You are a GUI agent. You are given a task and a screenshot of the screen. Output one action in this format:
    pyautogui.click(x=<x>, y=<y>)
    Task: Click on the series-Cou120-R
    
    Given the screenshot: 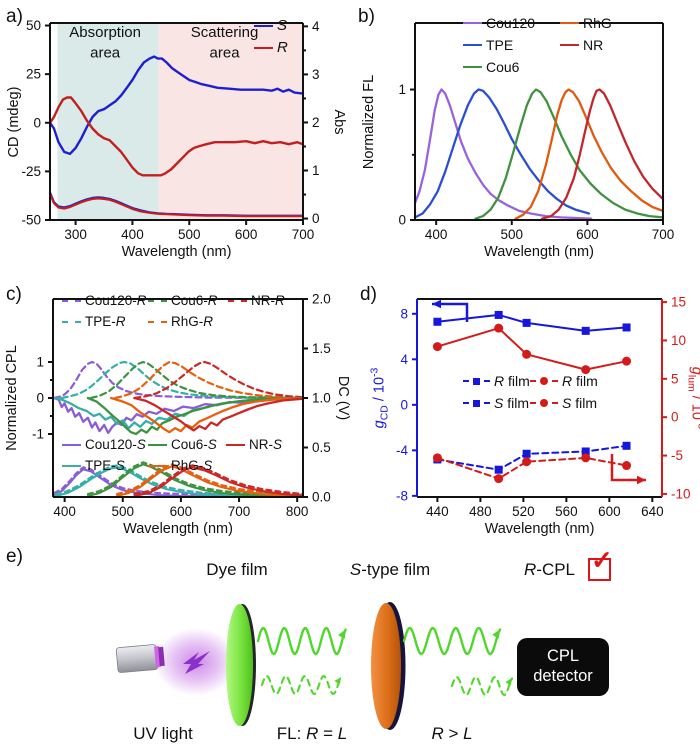 What is the action you would take?
    pyautogui.click(x=179, y=380)
    